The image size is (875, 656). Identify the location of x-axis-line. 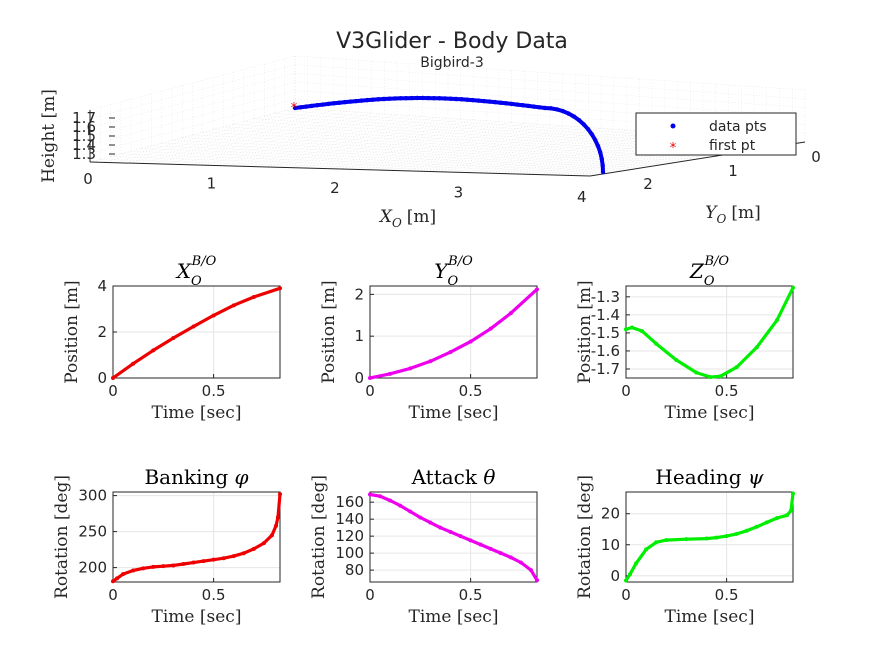
(340, 169).